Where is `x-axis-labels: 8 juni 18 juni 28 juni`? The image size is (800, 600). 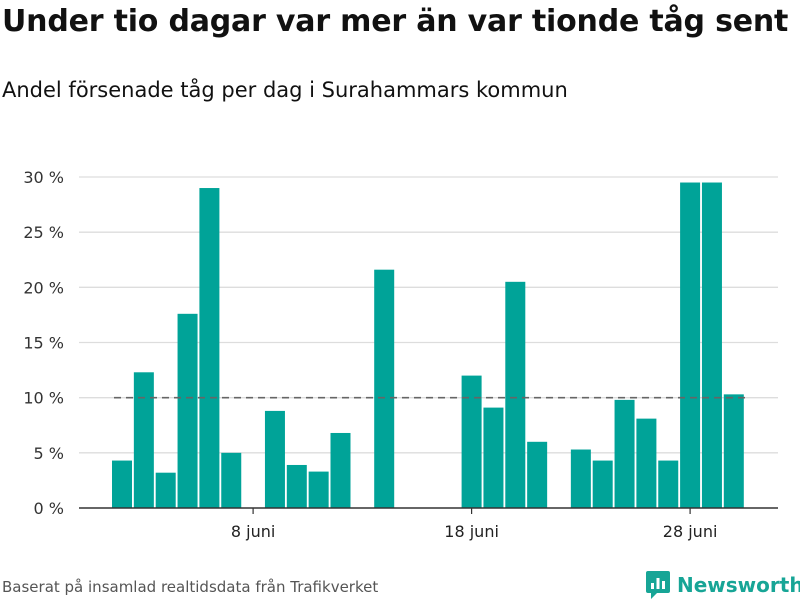
x-axis-labels: 8 juni 18 juni 28 juni is located at coordinates (474, 524).